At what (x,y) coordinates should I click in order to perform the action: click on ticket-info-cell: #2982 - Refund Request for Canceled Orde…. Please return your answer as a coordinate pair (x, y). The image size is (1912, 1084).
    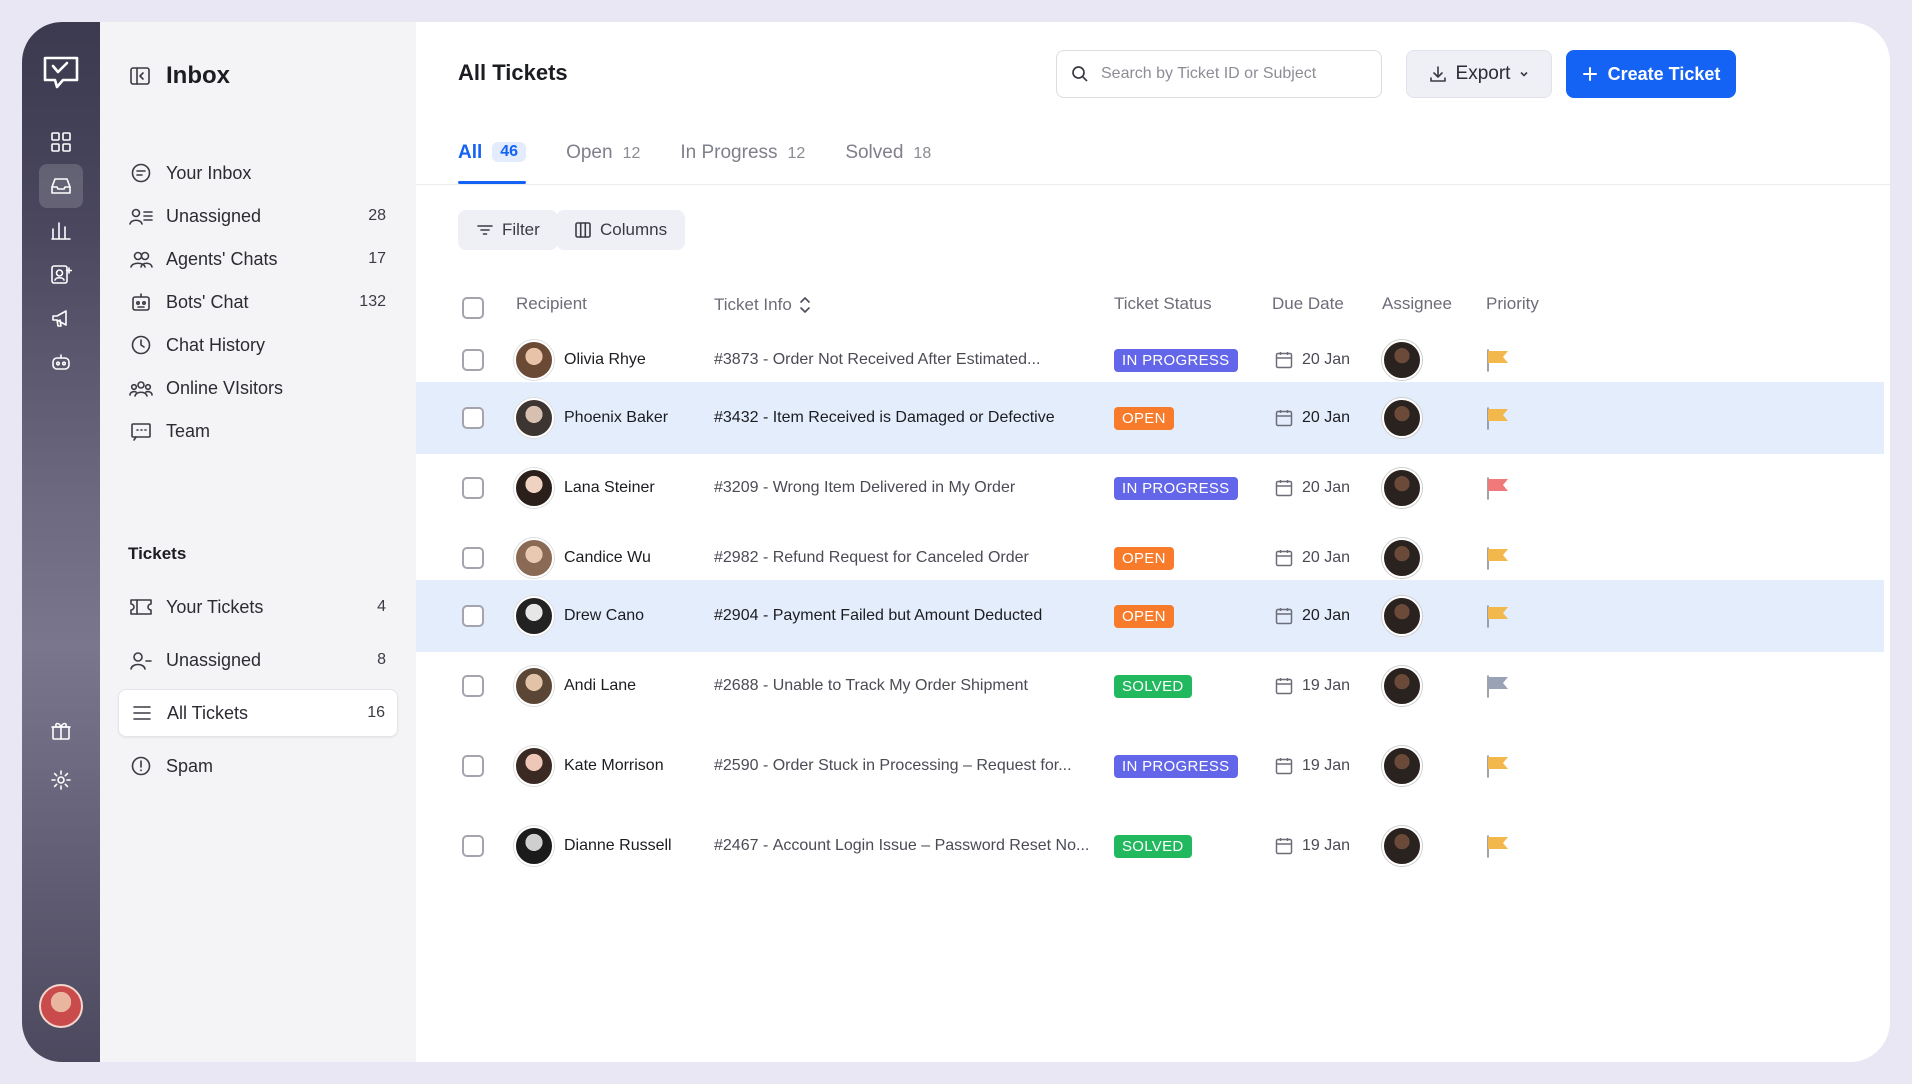
    Looking at the image, I should click on (871, 558).